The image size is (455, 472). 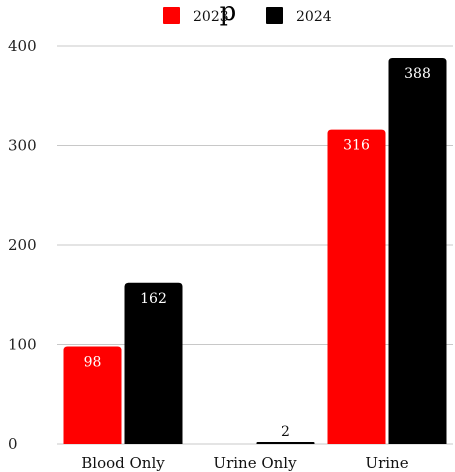 I want to click on data-label-2023-0: 98, so click(x=93, y=362).